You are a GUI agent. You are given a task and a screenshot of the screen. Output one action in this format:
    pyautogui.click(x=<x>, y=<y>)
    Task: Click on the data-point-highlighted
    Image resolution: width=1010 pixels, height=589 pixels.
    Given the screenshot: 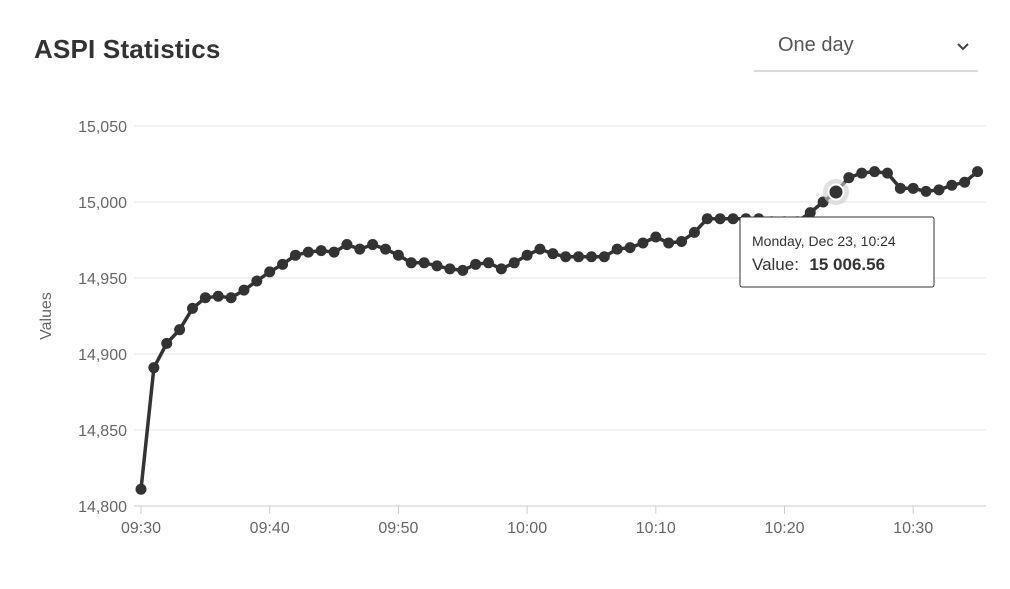 What is the action you would take?
    pyautogui.click(x=836, y=192)
    